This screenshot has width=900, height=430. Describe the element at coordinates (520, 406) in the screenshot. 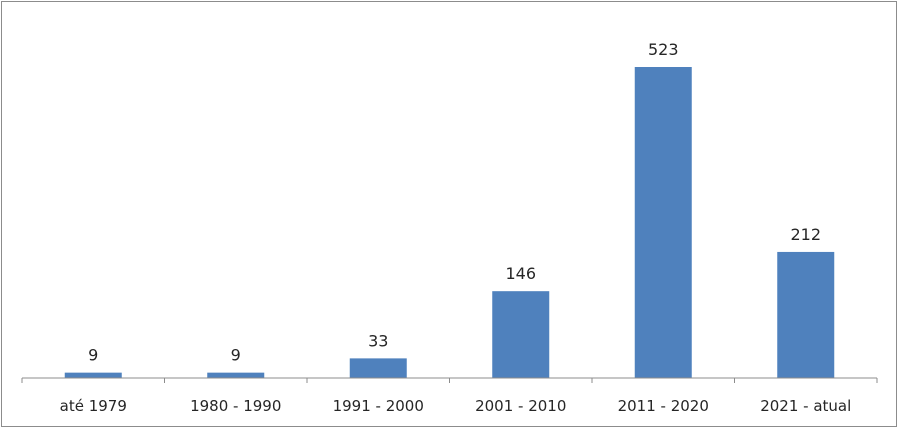

I see `x-tick-label: 2001 - 2010` at that location.